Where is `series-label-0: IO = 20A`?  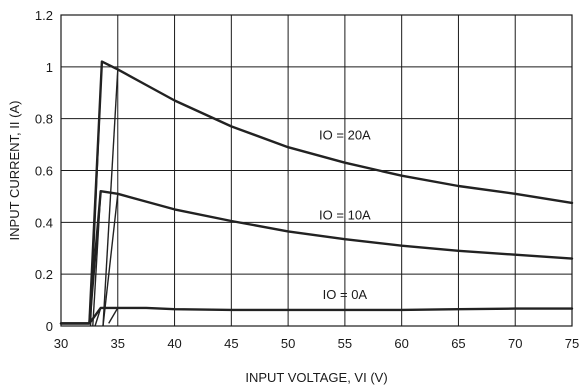
series-label-0: IO = 20A is located at coordinates (345, 134).